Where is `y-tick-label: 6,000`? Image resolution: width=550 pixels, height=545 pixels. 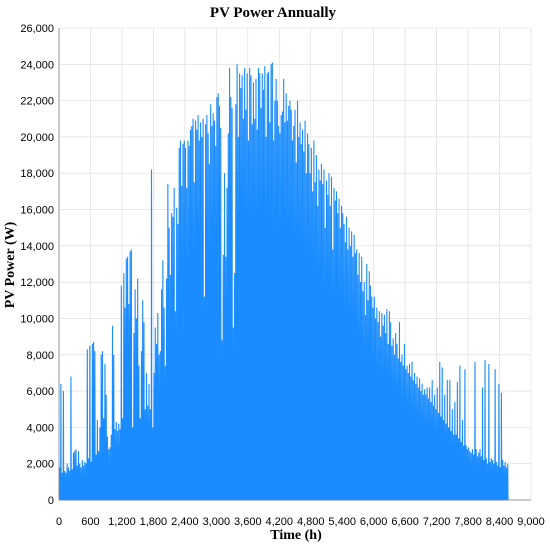 y-tick-label: 6,000 is located at coordinates (40, 392).